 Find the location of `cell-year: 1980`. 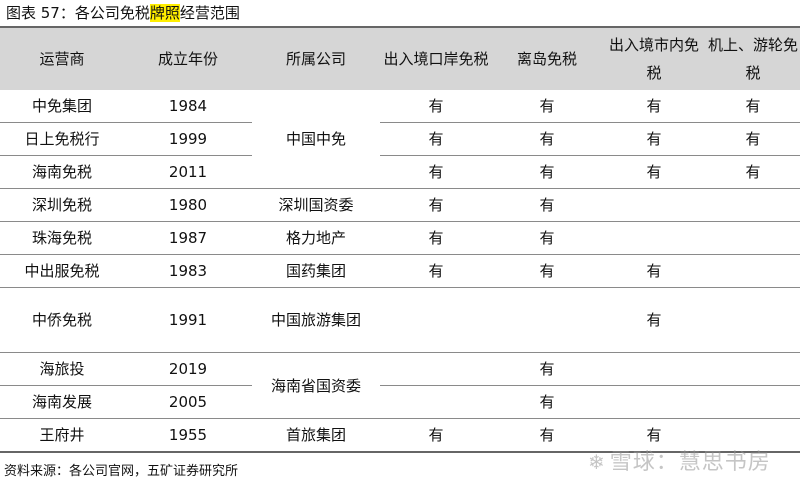

cell-year: 1980 is located at coordinates (188, 205).